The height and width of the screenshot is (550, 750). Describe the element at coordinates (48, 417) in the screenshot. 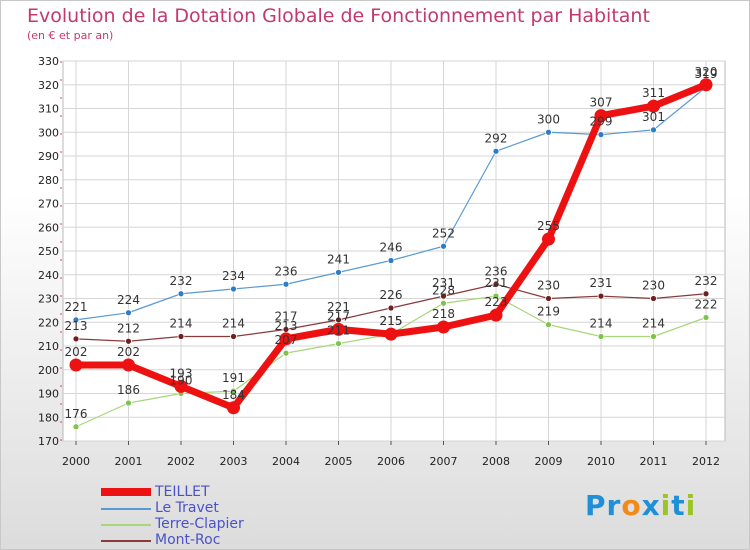

I see `y-tick-label: 180` at that location.